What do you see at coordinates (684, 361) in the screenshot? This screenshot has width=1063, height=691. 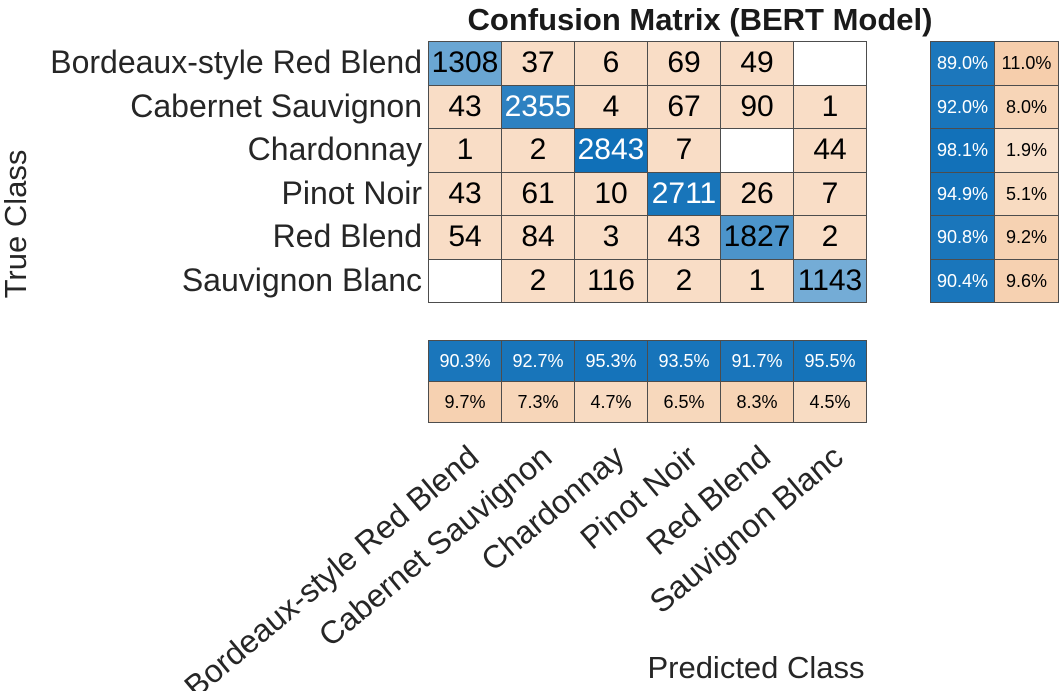 I see `col-summary-ppv-cell: 93.5%` at bounding box center [684, 361].